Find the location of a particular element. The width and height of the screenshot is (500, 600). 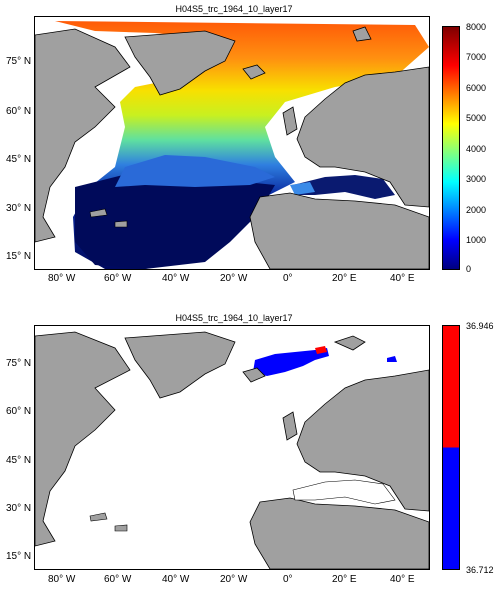

panel2-title: H04S5_trc_1964_10_layer17 is located at coordinates (234, 318).